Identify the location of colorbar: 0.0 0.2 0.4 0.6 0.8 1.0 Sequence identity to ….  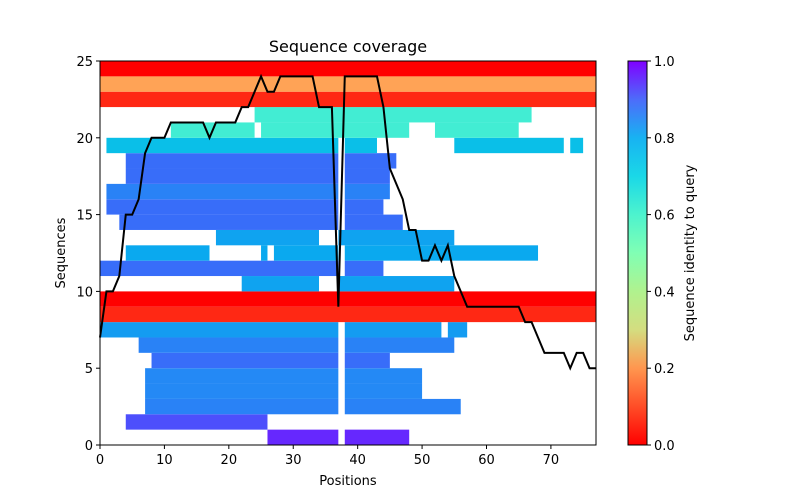
(662, 254).